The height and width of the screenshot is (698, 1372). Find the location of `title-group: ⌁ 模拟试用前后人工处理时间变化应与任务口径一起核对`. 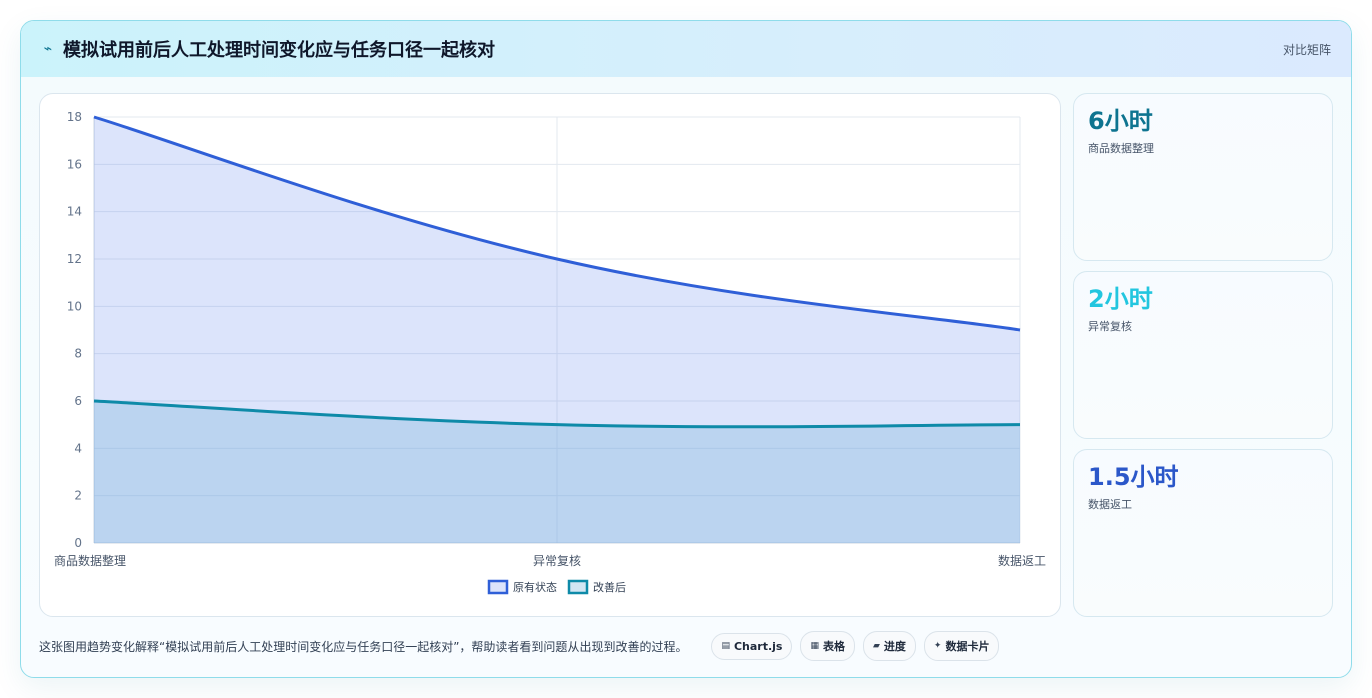

title-group: ⌁ 模拟试用前后人工处理时间变化应与任务口径一起核对 is located at coordinates (268, 49).